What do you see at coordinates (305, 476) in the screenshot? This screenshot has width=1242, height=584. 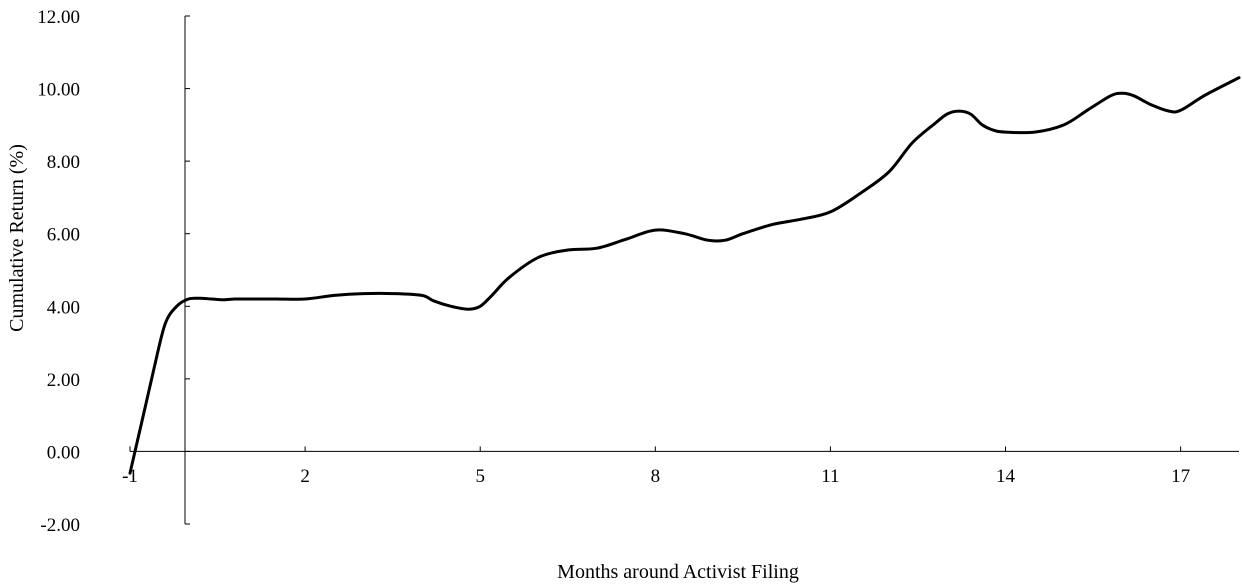 I see `x-tick-label: 2` at bounding box center [305, 476].